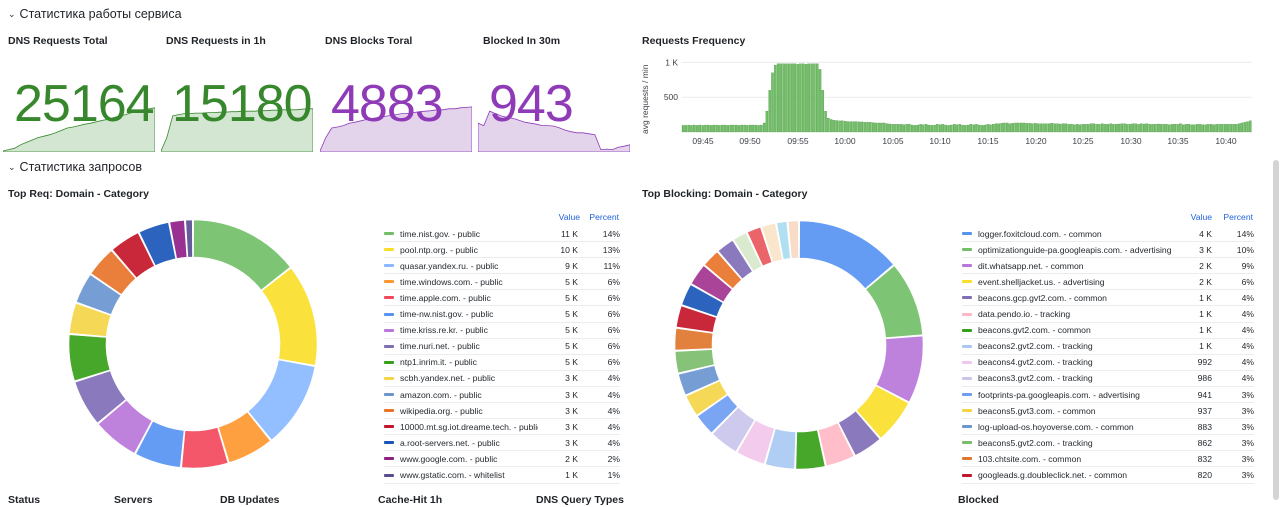 The height and width of the screenshot is (507, 1280). What do you see at coordinates (502, 298) in the screenshot?
I see `legend-row: time.apple.com. - public 5 K 6%` at bounding box center [502, 298].